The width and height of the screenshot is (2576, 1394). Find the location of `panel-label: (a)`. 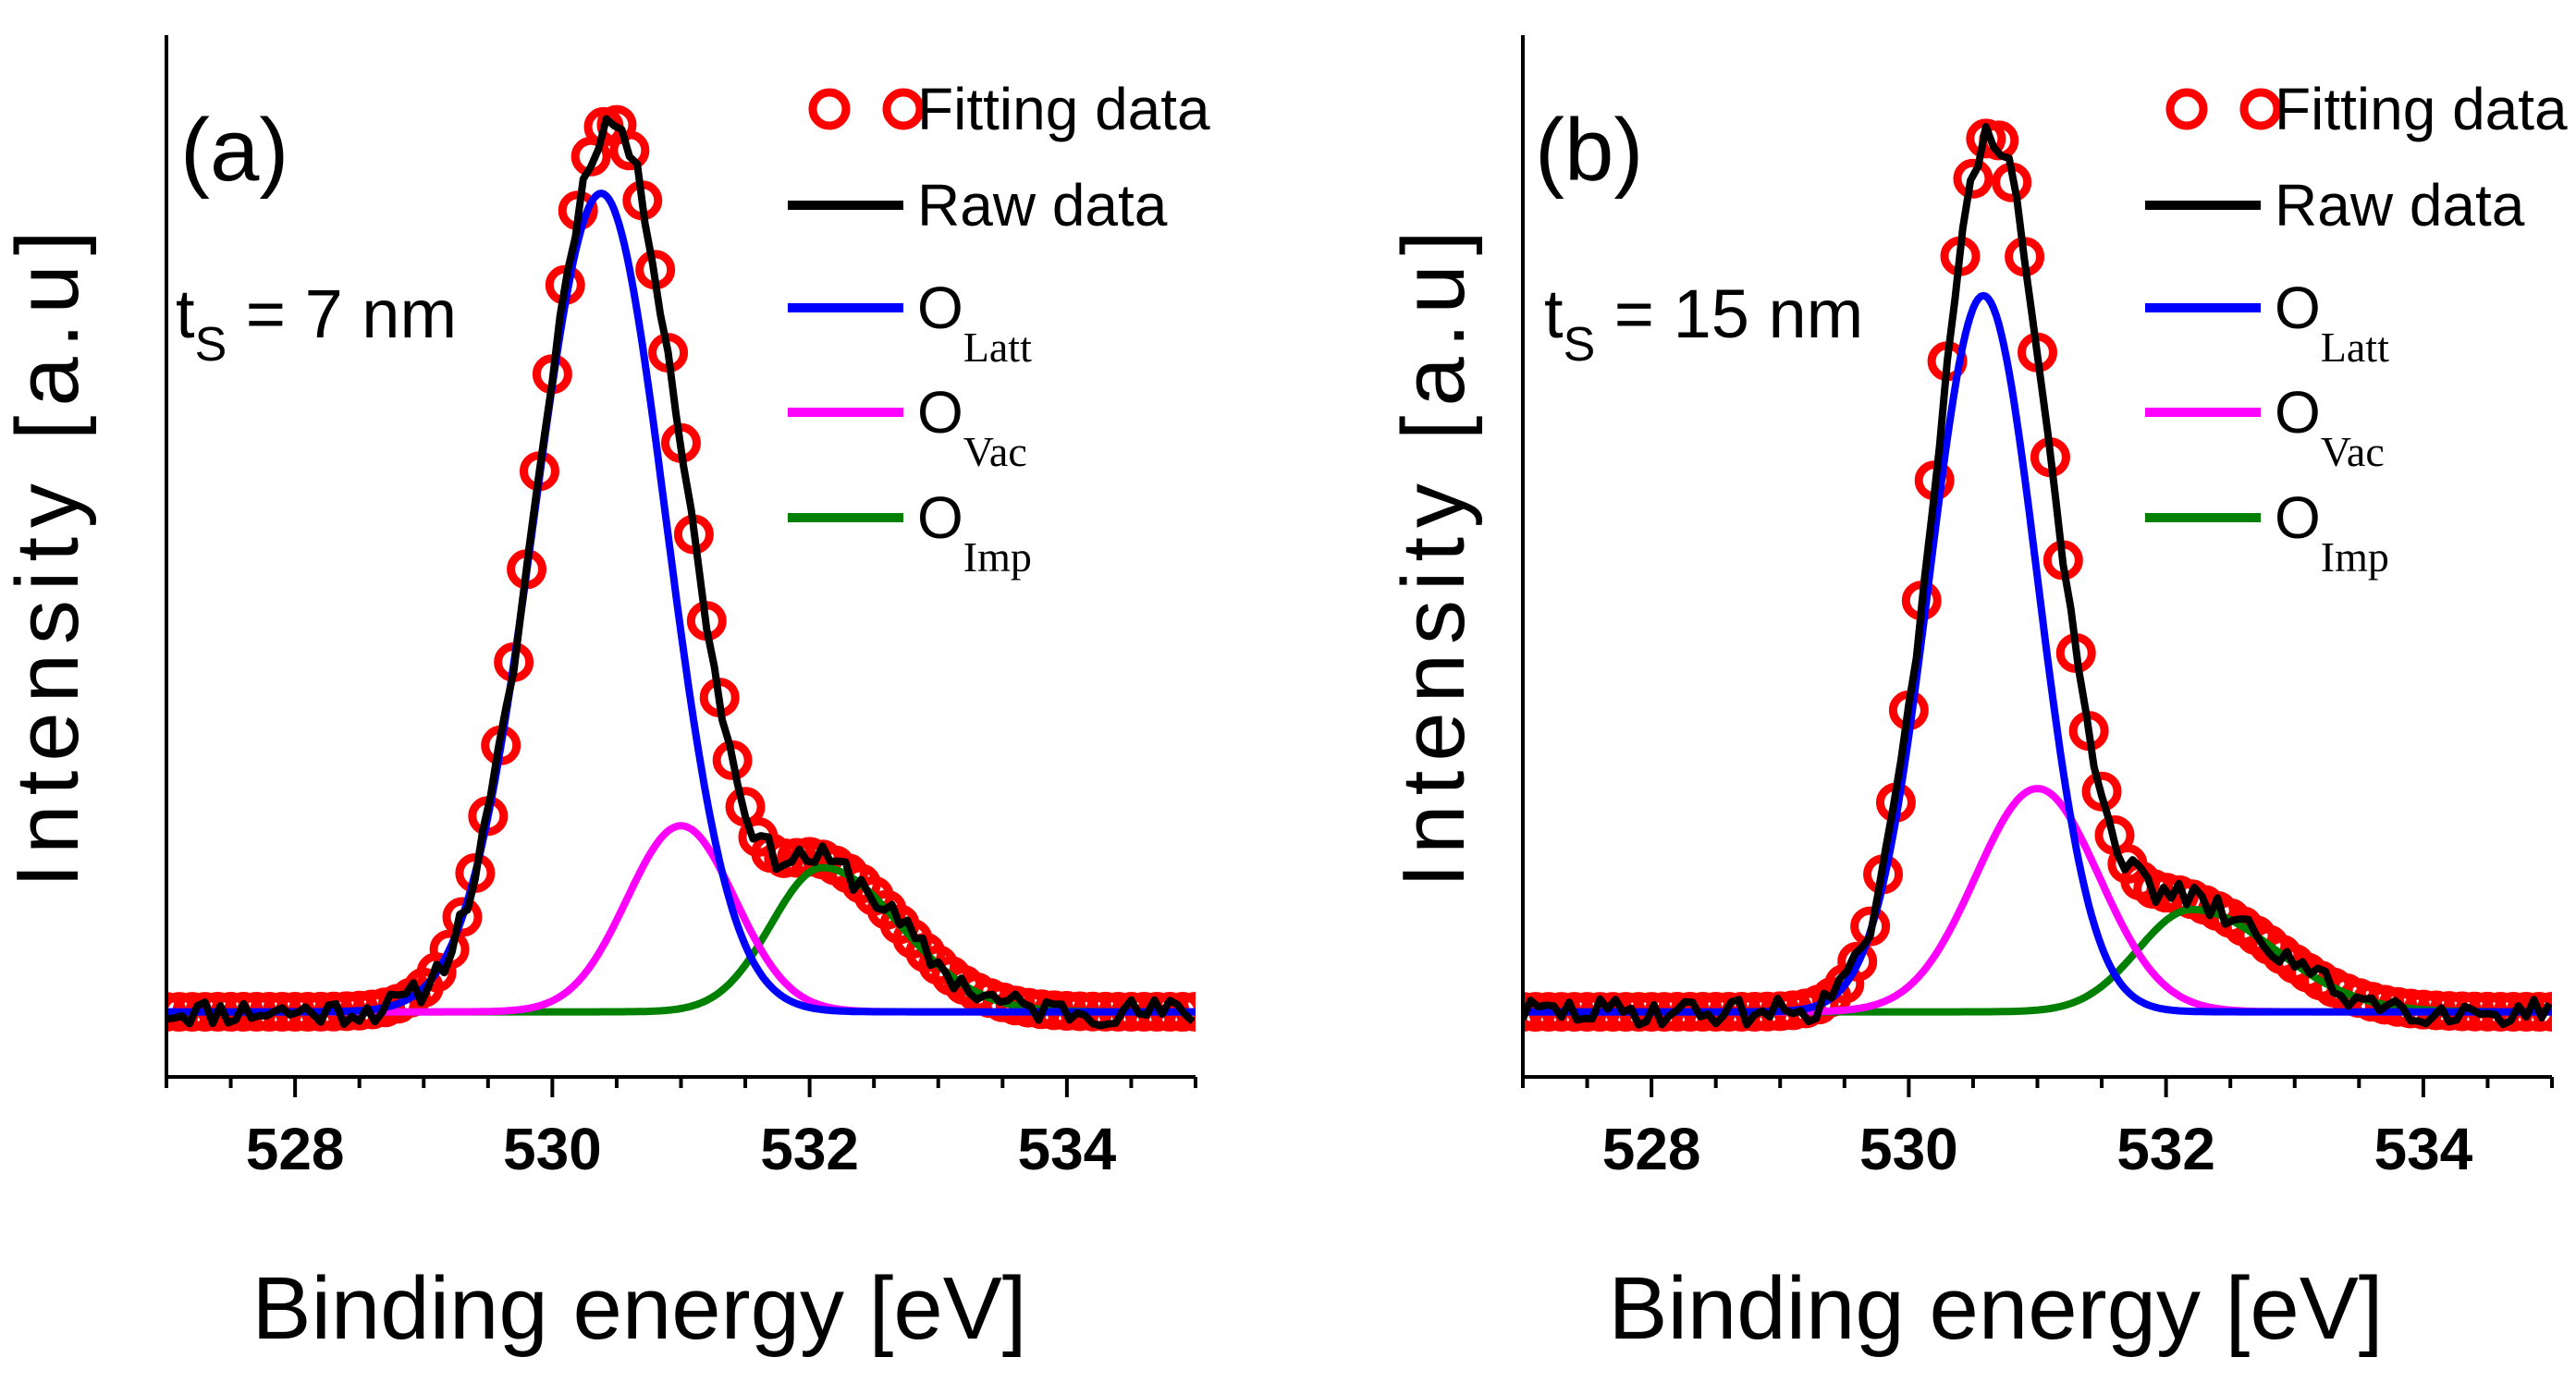

panel-label: (a) is located at coordinates (234, 150).